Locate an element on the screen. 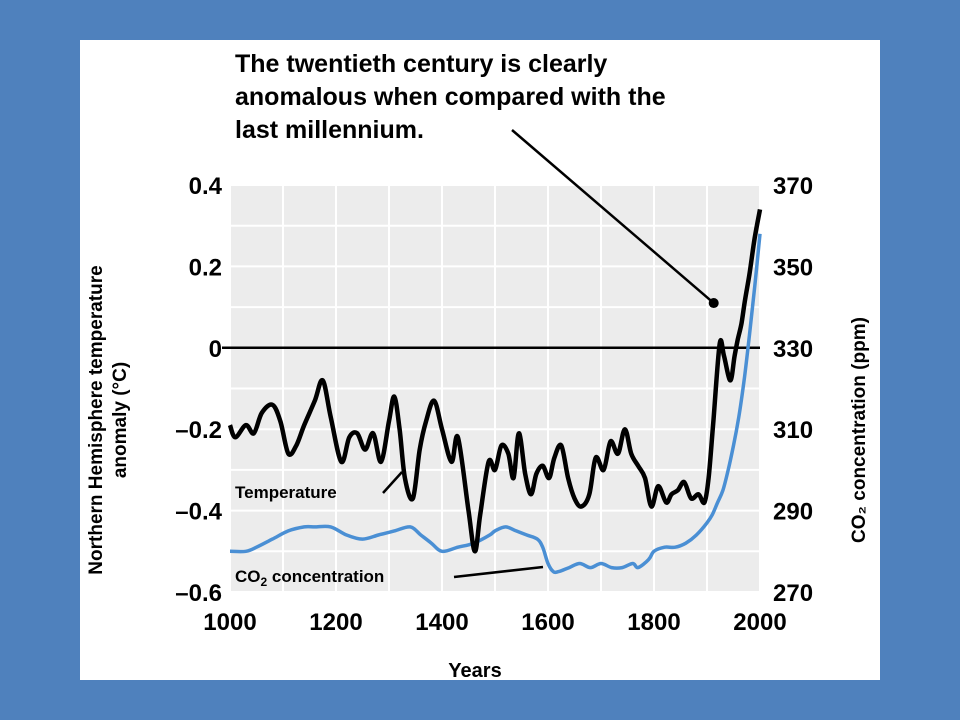  y-tick-left: 0 is located at coordinates (215, 349).